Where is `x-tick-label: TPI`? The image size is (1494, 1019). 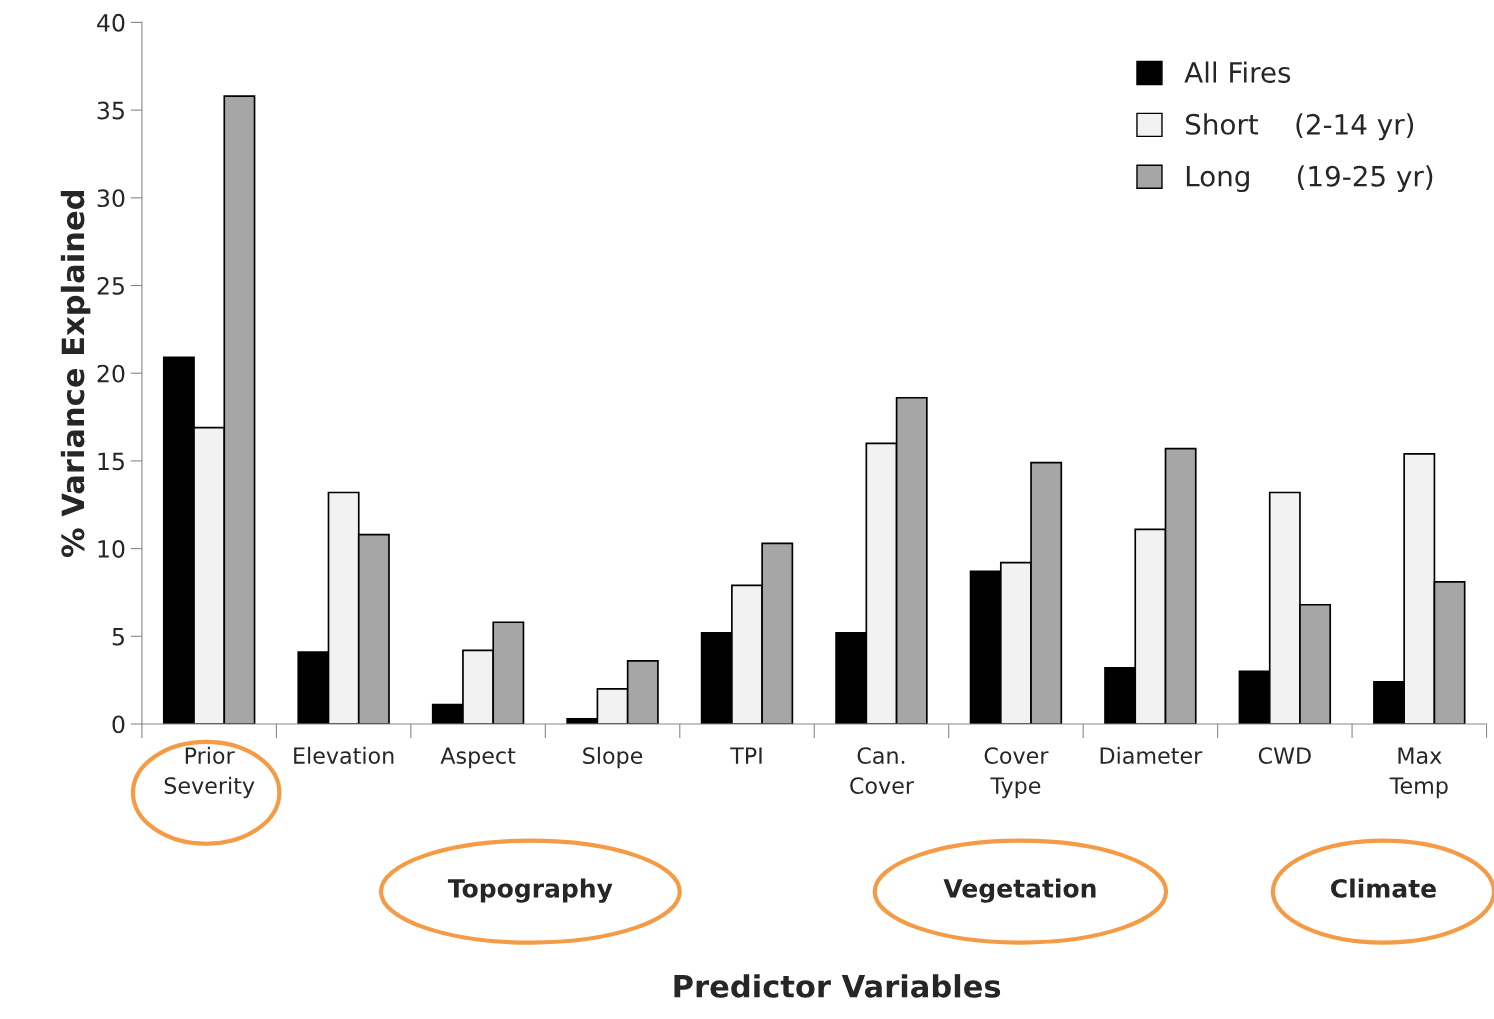
x-tick-label: TPI is located at coordinates (746, 755).